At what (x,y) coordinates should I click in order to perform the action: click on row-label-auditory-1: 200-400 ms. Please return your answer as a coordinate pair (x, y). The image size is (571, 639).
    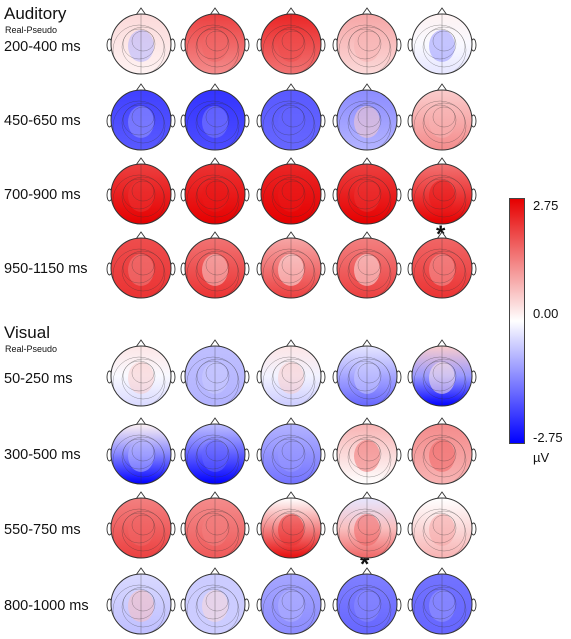
    Looking at the image, I should click on (42, 47).